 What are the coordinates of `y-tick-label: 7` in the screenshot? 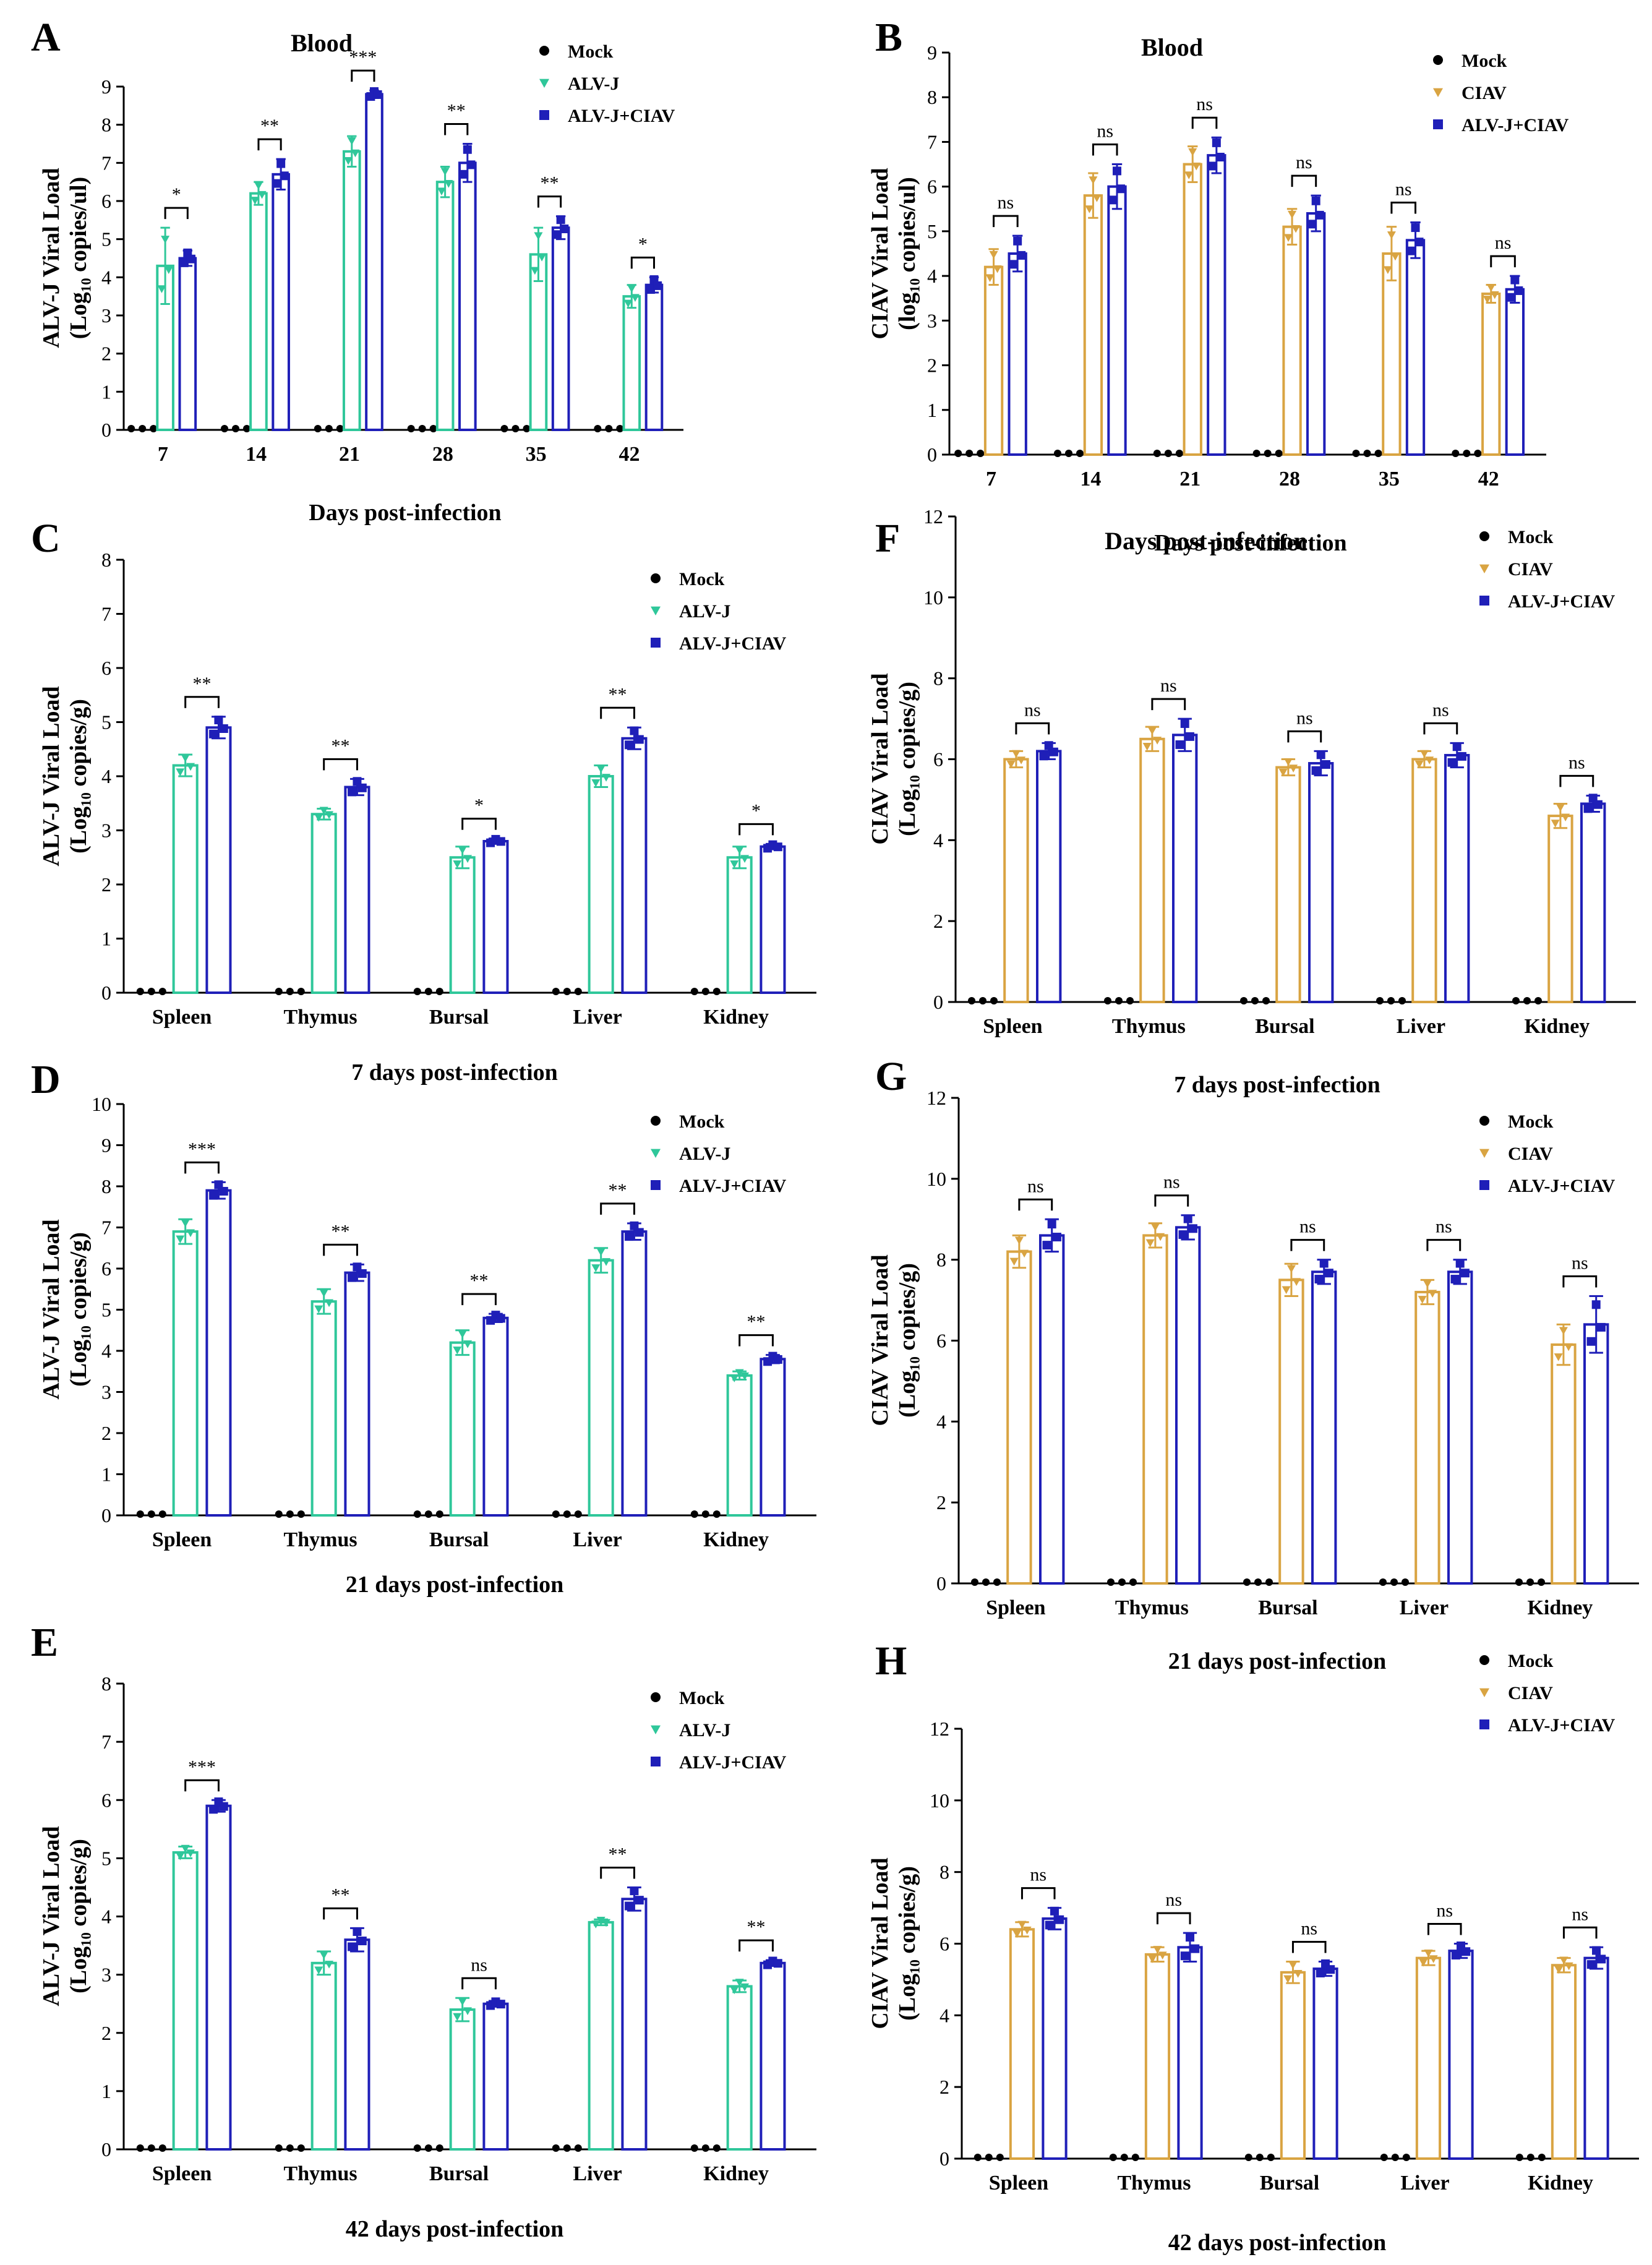 It's located at (106, 1228).